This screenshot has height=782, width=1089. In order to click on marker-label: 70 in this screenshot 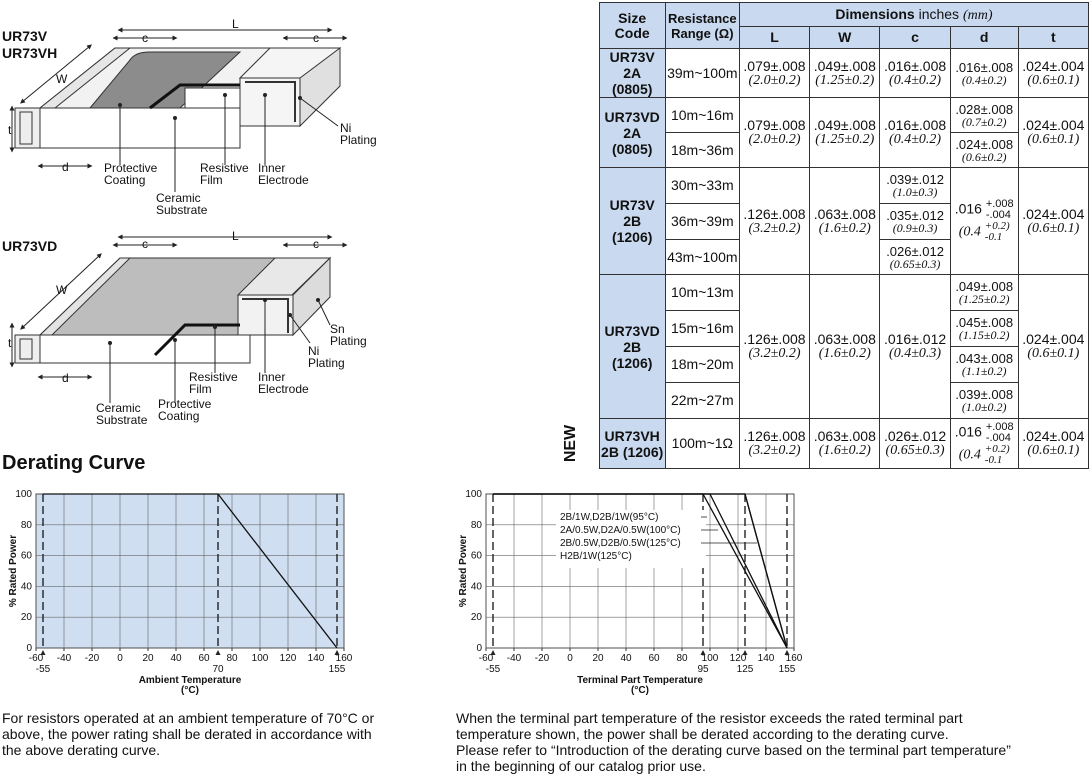, I will do `click(218, 669)`.